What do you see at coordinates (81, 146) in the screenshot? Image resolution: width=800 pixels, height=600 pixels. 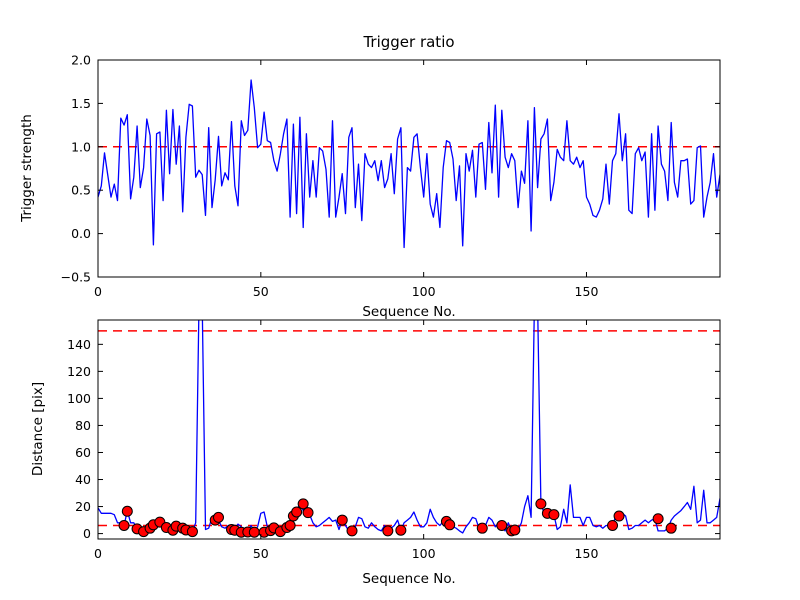 I see `y-tick-label: 1.0` at bounding box center [81, 146].